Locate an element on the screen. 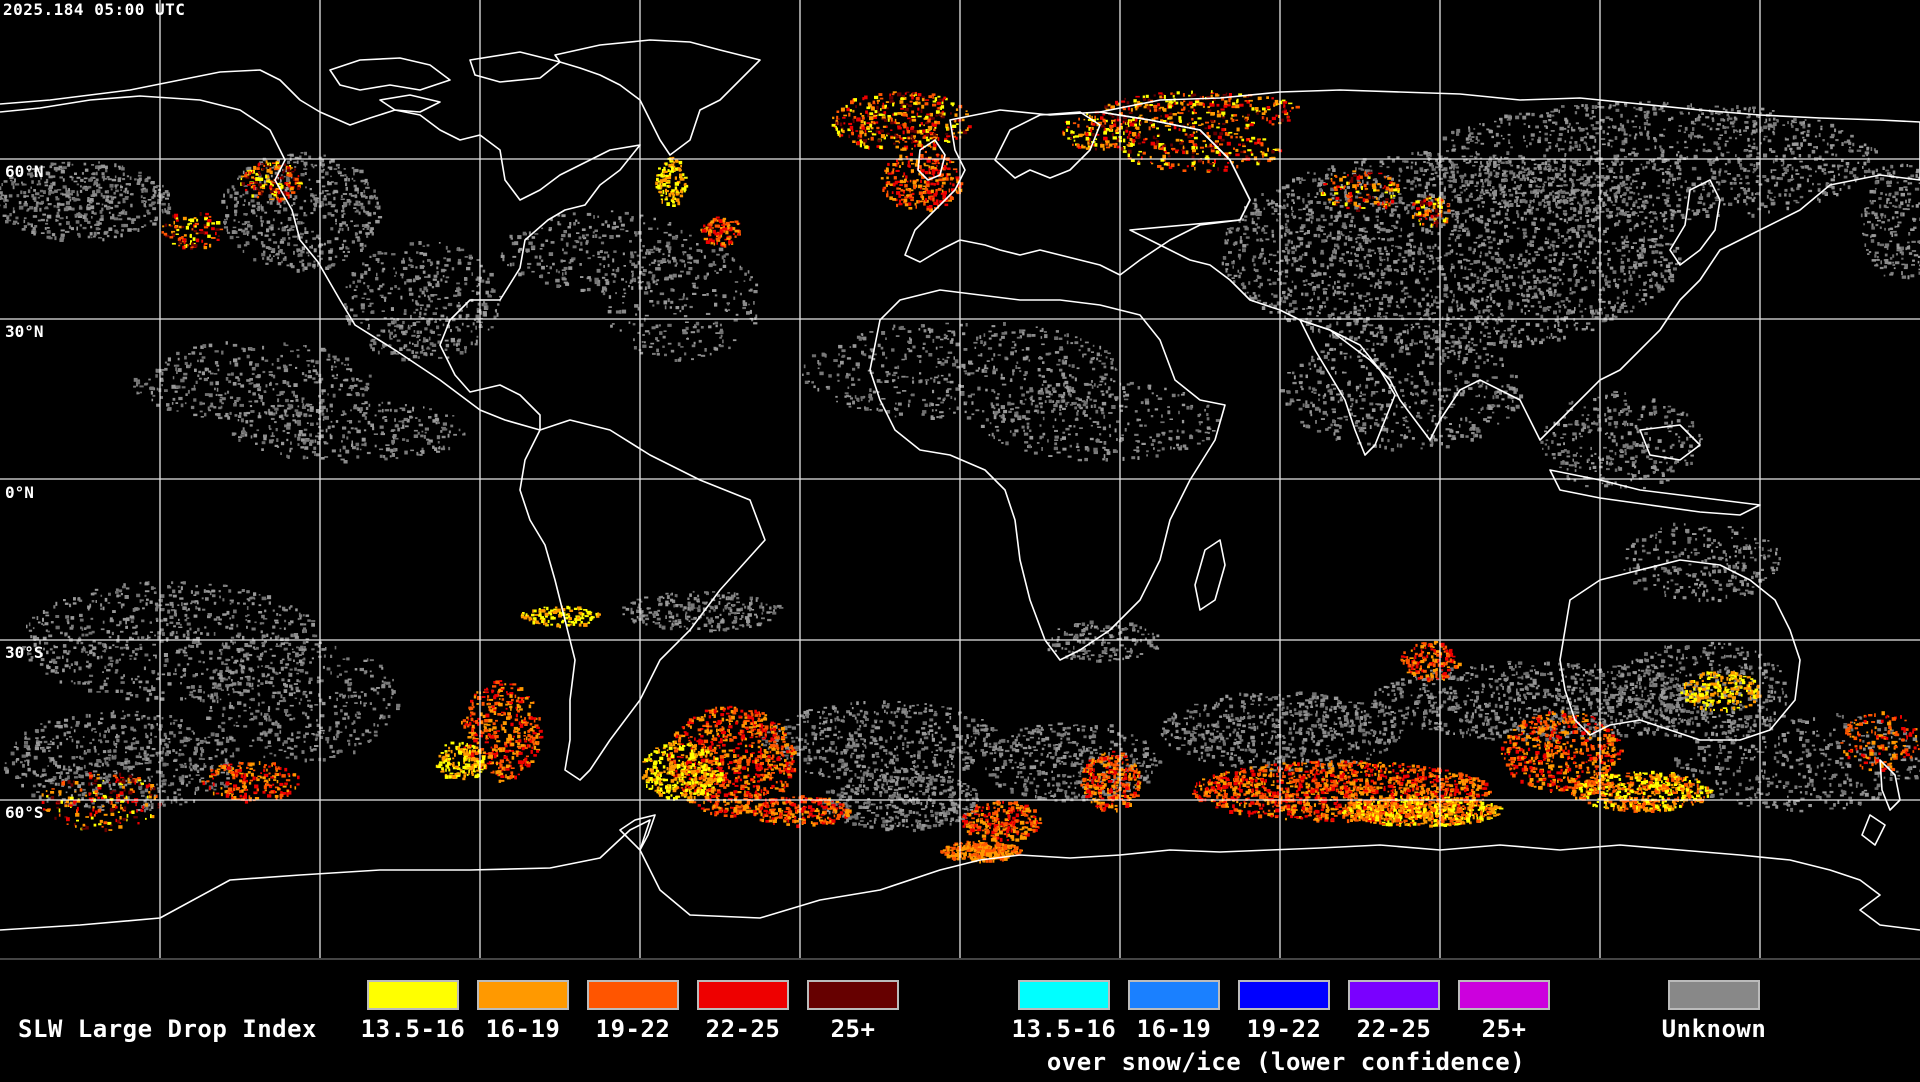 The width and height of the screenshot is (1920, 1082). lat-label-60s: 60°S is located at coordinates (24, 812).